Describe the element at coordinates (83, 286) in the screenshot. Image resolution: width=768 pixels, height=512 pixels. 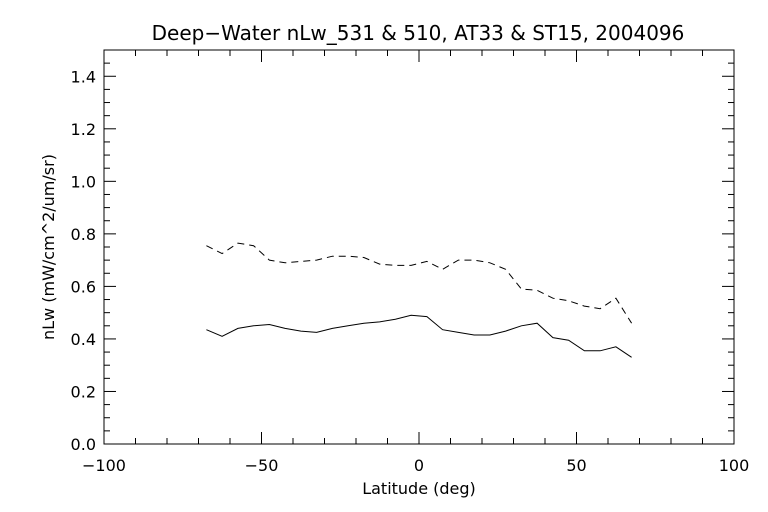
I see `y-tick-label: 0.6` at that location.